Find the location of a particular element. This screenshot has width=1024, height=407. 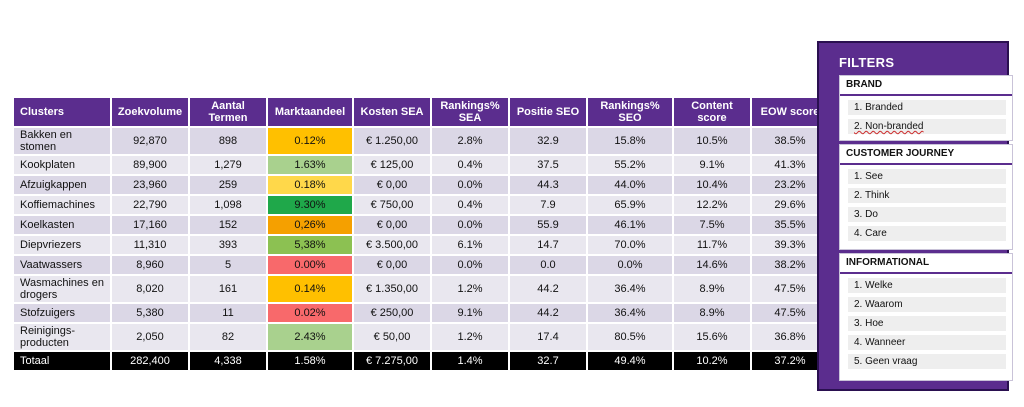

header-clusters: Clusters is located at coordinates (62, 112).